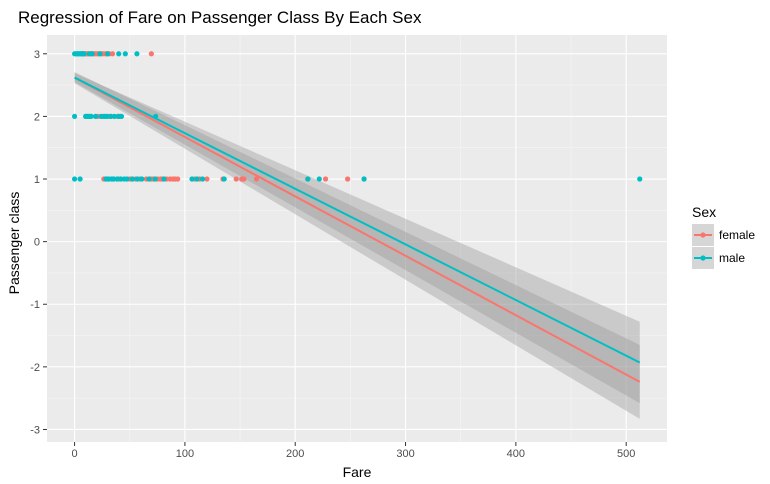 Image resolution: width=770 pixels, height=484 pixels. I want to click on y-tick-label: -1, so click(35, 305).